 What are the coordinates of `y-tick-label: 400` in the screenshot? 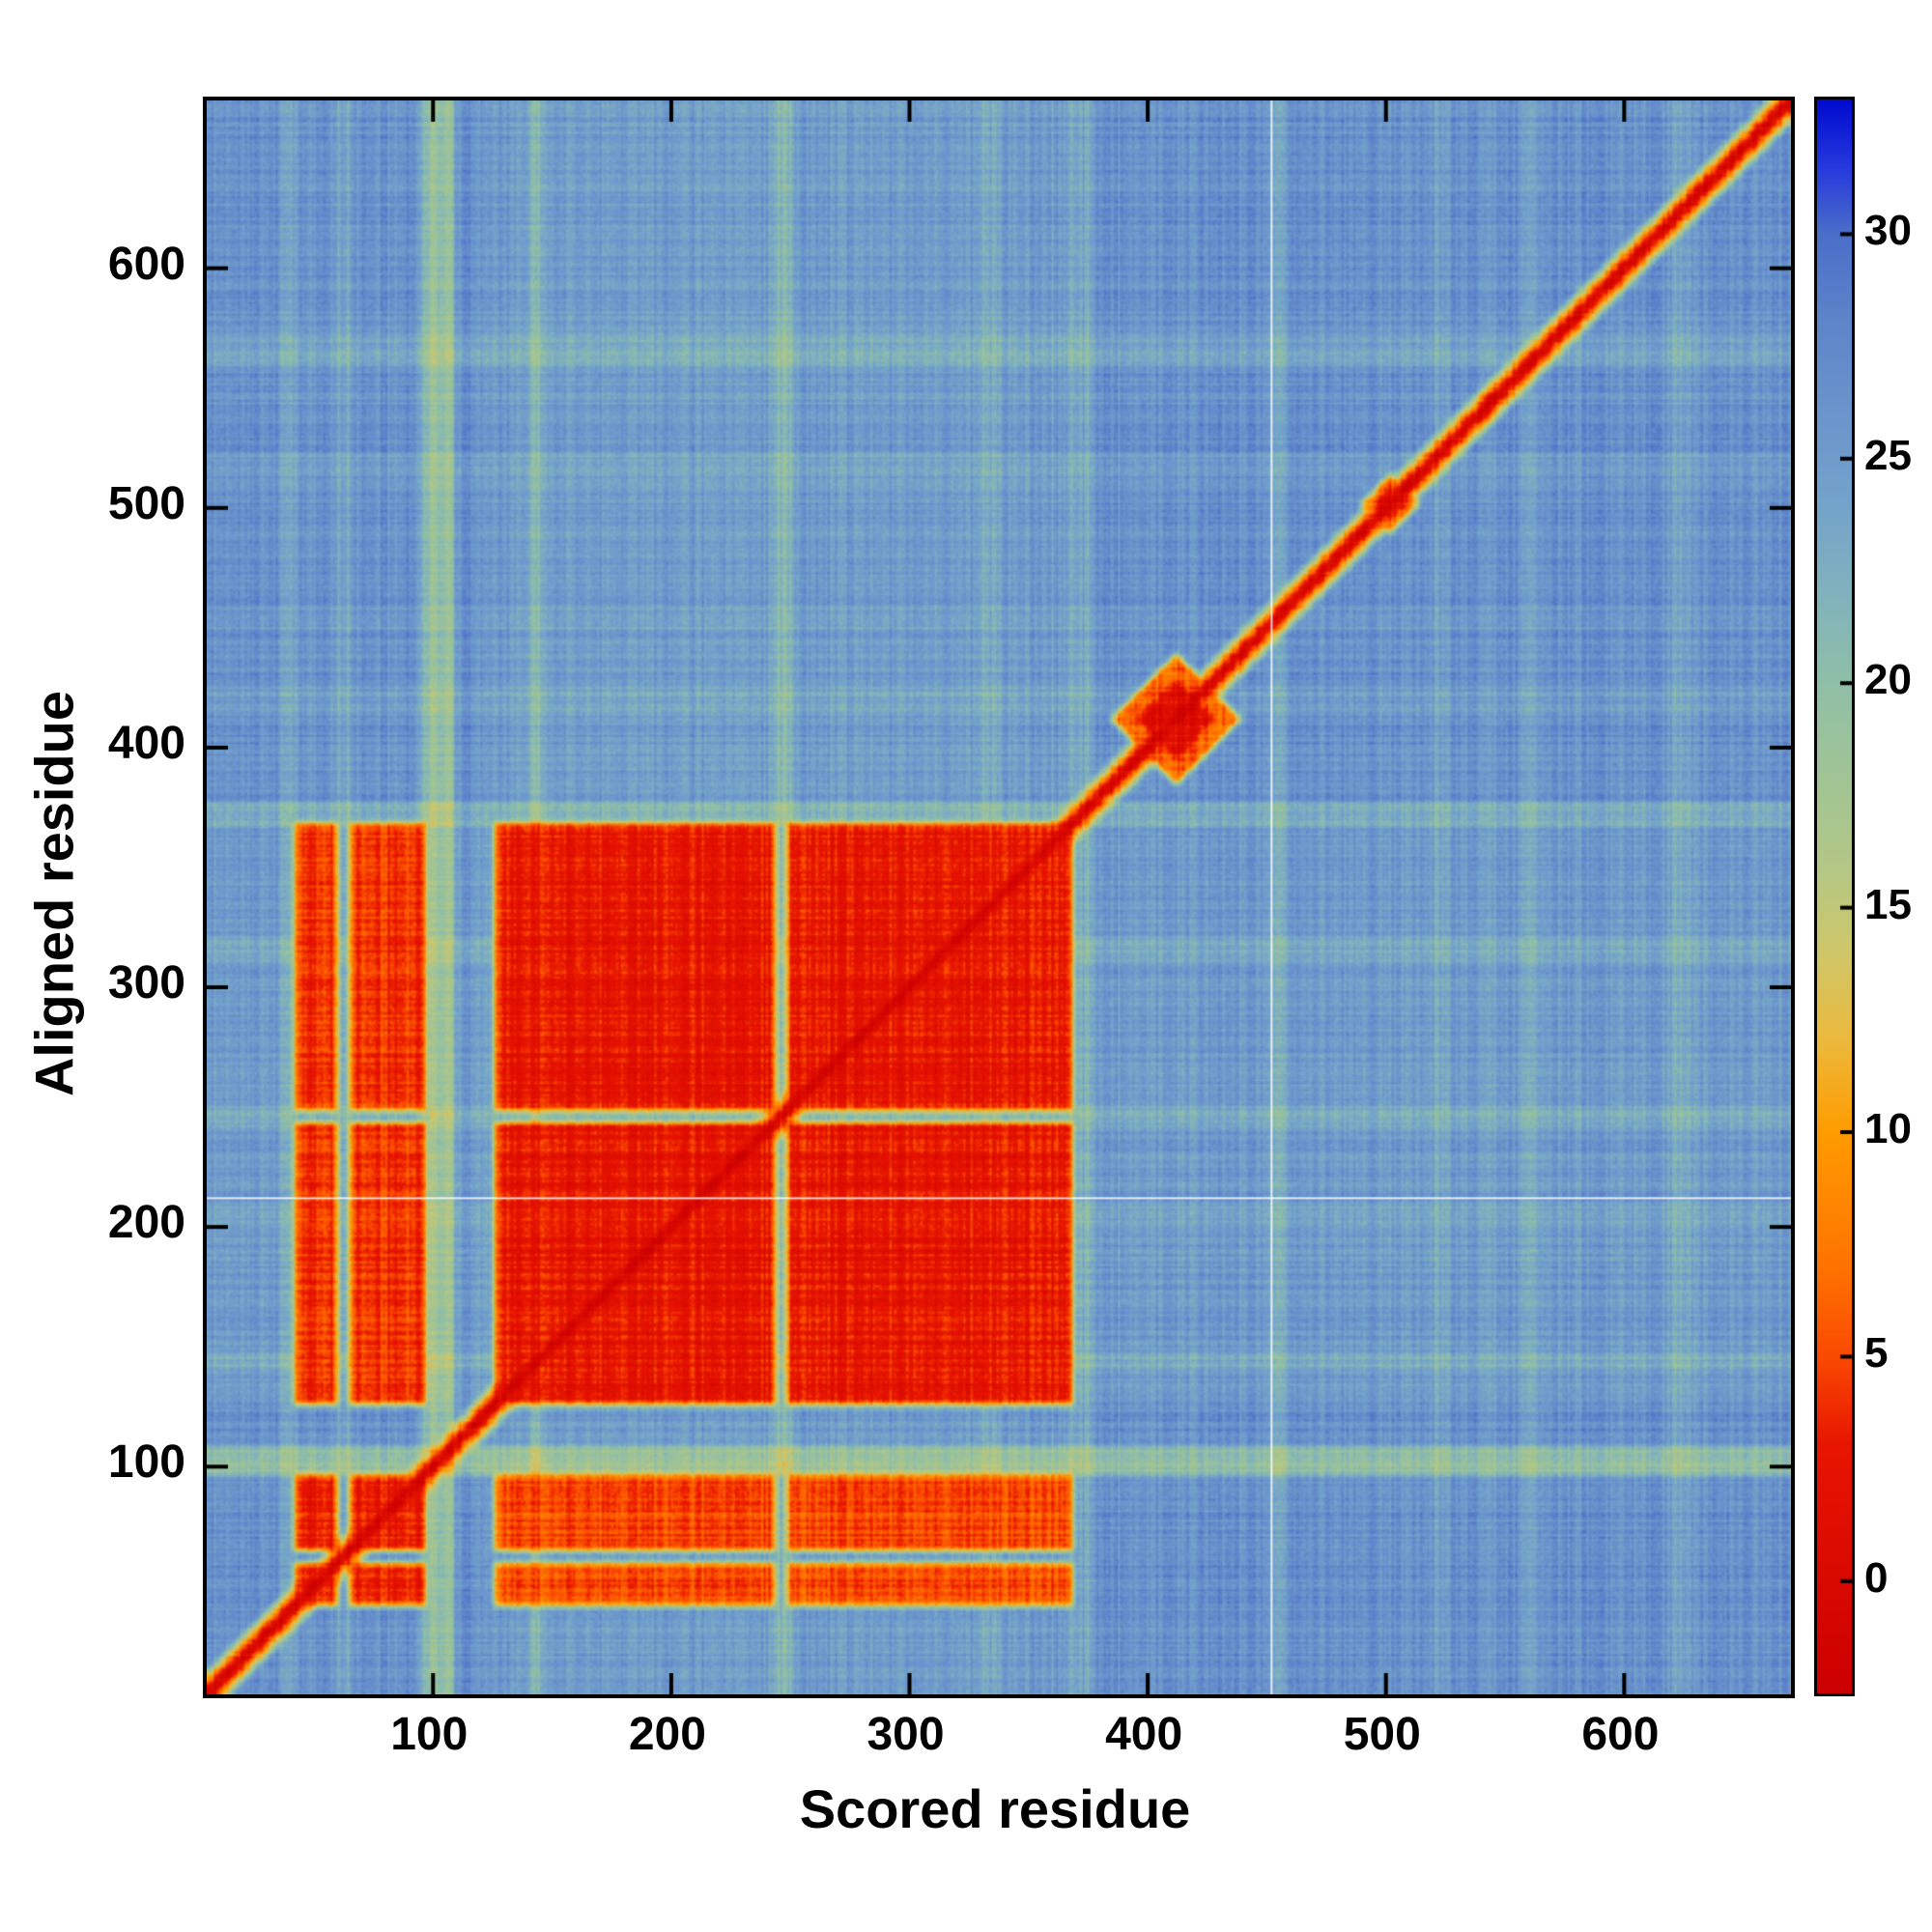 It's located at (146, 743).